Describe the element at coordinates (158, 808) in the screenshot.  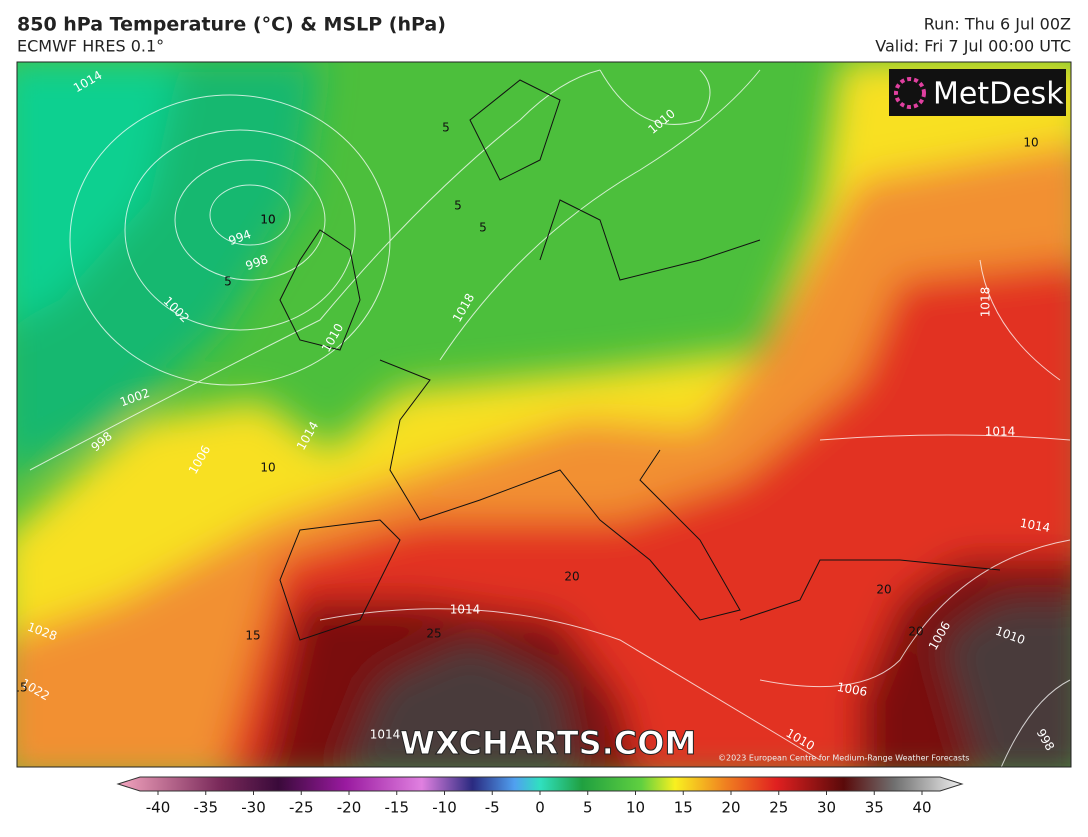
I see `colorbar-label: -40` at that location.